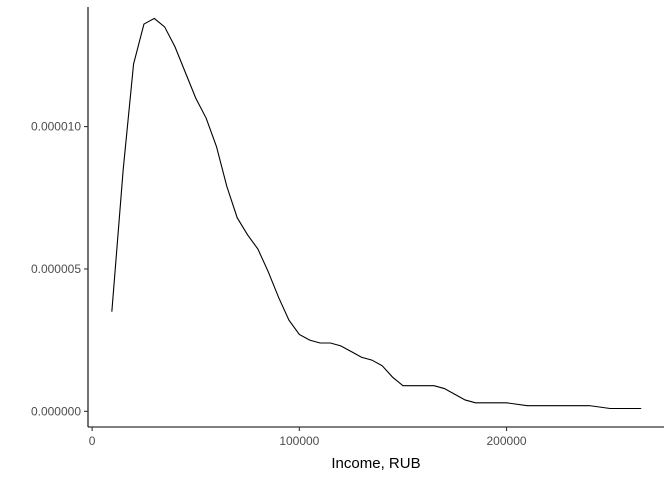  What do you see at coordinates (56, 411) in the screenshot?
I see `y-tick-label: 0.000000` at bounding box center [56, 411].